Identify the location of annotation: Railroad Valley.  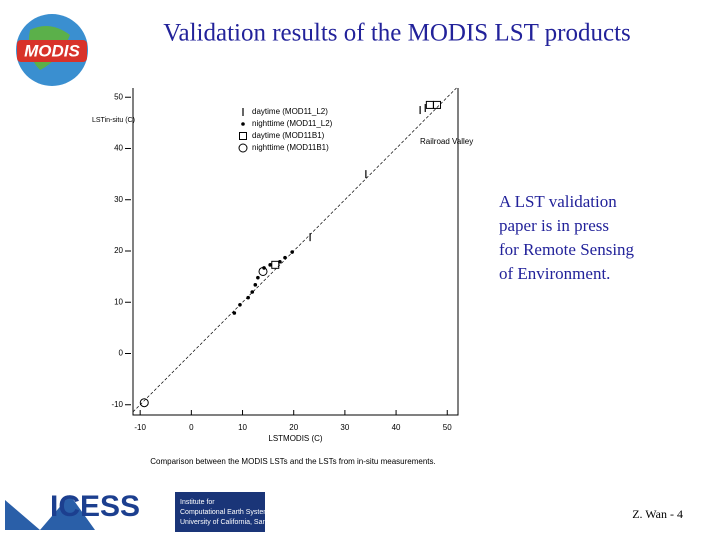
(446, 141).